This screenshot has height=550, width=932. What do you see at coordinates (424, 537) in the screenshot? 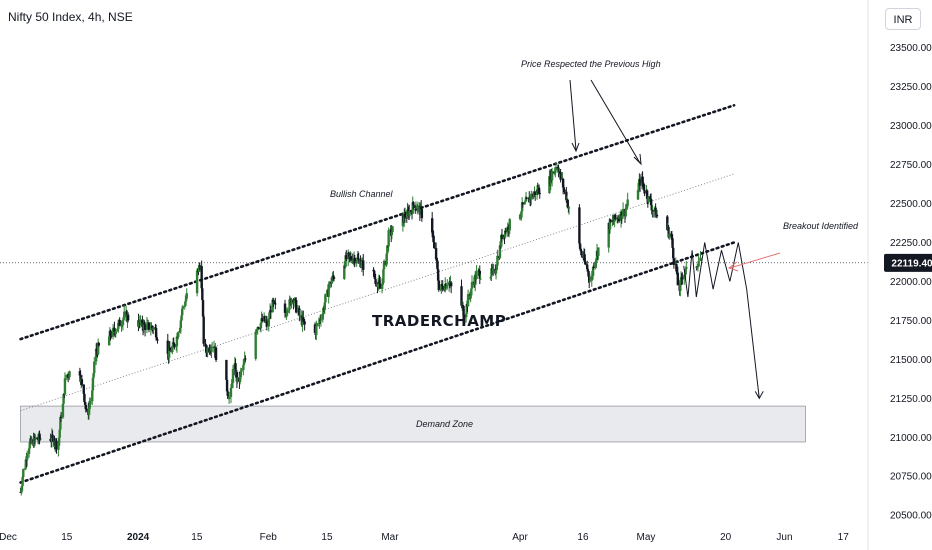
I see `time-axis: Dec 15 2024 15 Feb 15 Mar Apr 16 May 20 Jun 17` at bounding box center [424, 537].